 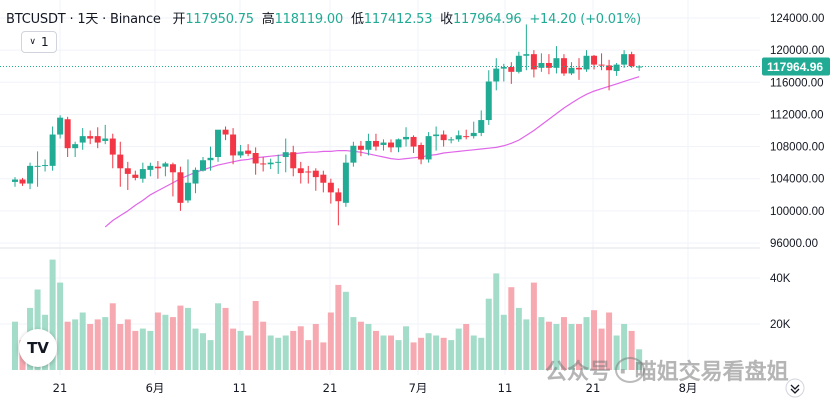 I want to click on indicator-count: 1, so click(x=44, y=42).